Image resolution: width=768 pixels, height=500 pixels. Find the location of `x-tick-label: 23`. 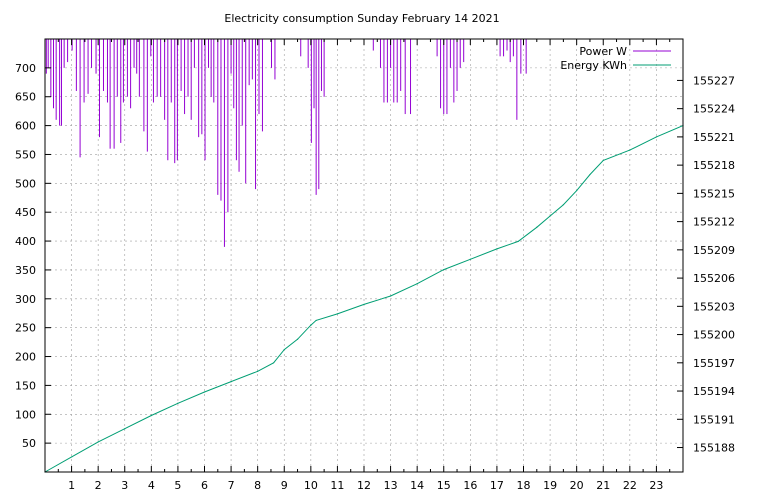

x-tick-label: 23 is located at coordinates (656, 485).